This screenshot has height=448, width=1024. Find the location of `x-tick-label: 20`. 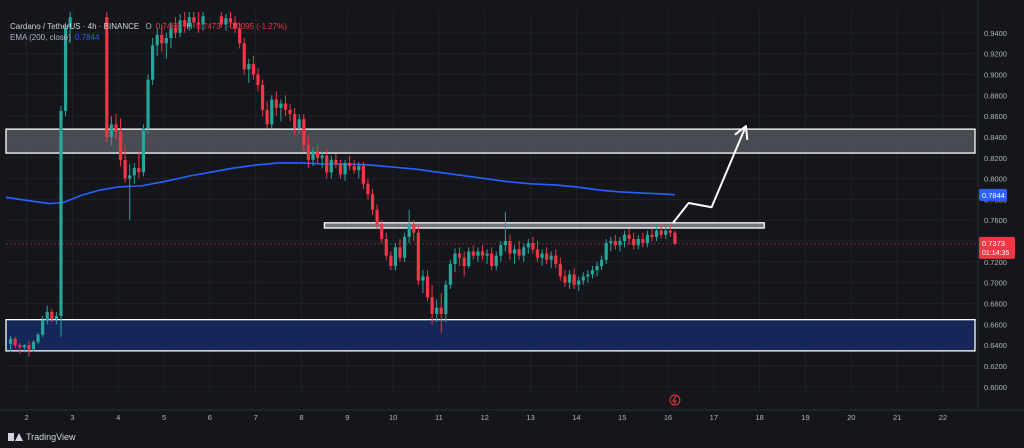

x-tick-label: 20 is located at coordinates (851, 417).